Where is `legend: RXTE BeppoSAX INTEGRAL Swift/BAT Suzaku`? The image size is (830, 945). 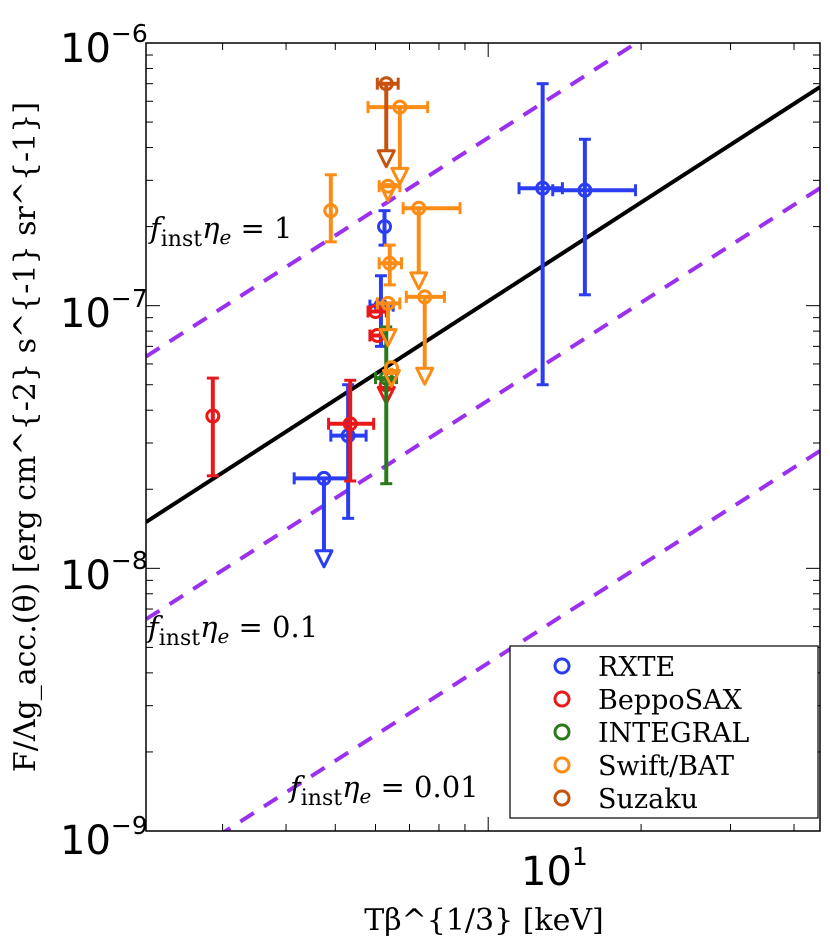
legend: RXTE BeppoSAX INTEGRAL Swift/BAT Suzaku is located at coordinates (664, 732).